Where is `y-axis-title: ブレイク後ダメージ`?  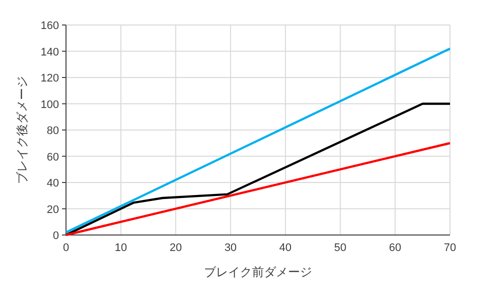 y-axis-title: ブレイク後ダメージ is located at coordinates (22, 130).